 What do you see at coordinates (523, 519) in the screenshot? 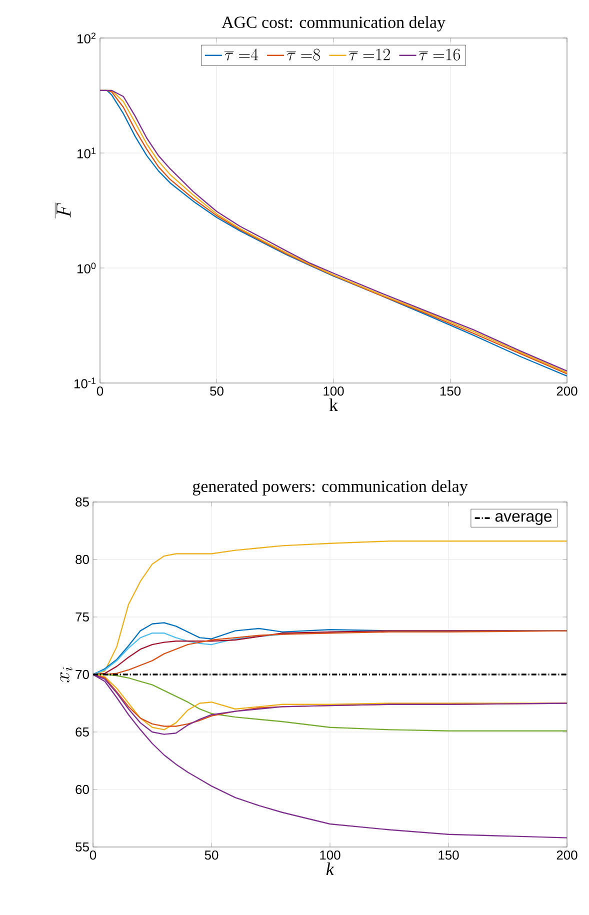
I see `legend-label: average` at bounding box center [523, 519].